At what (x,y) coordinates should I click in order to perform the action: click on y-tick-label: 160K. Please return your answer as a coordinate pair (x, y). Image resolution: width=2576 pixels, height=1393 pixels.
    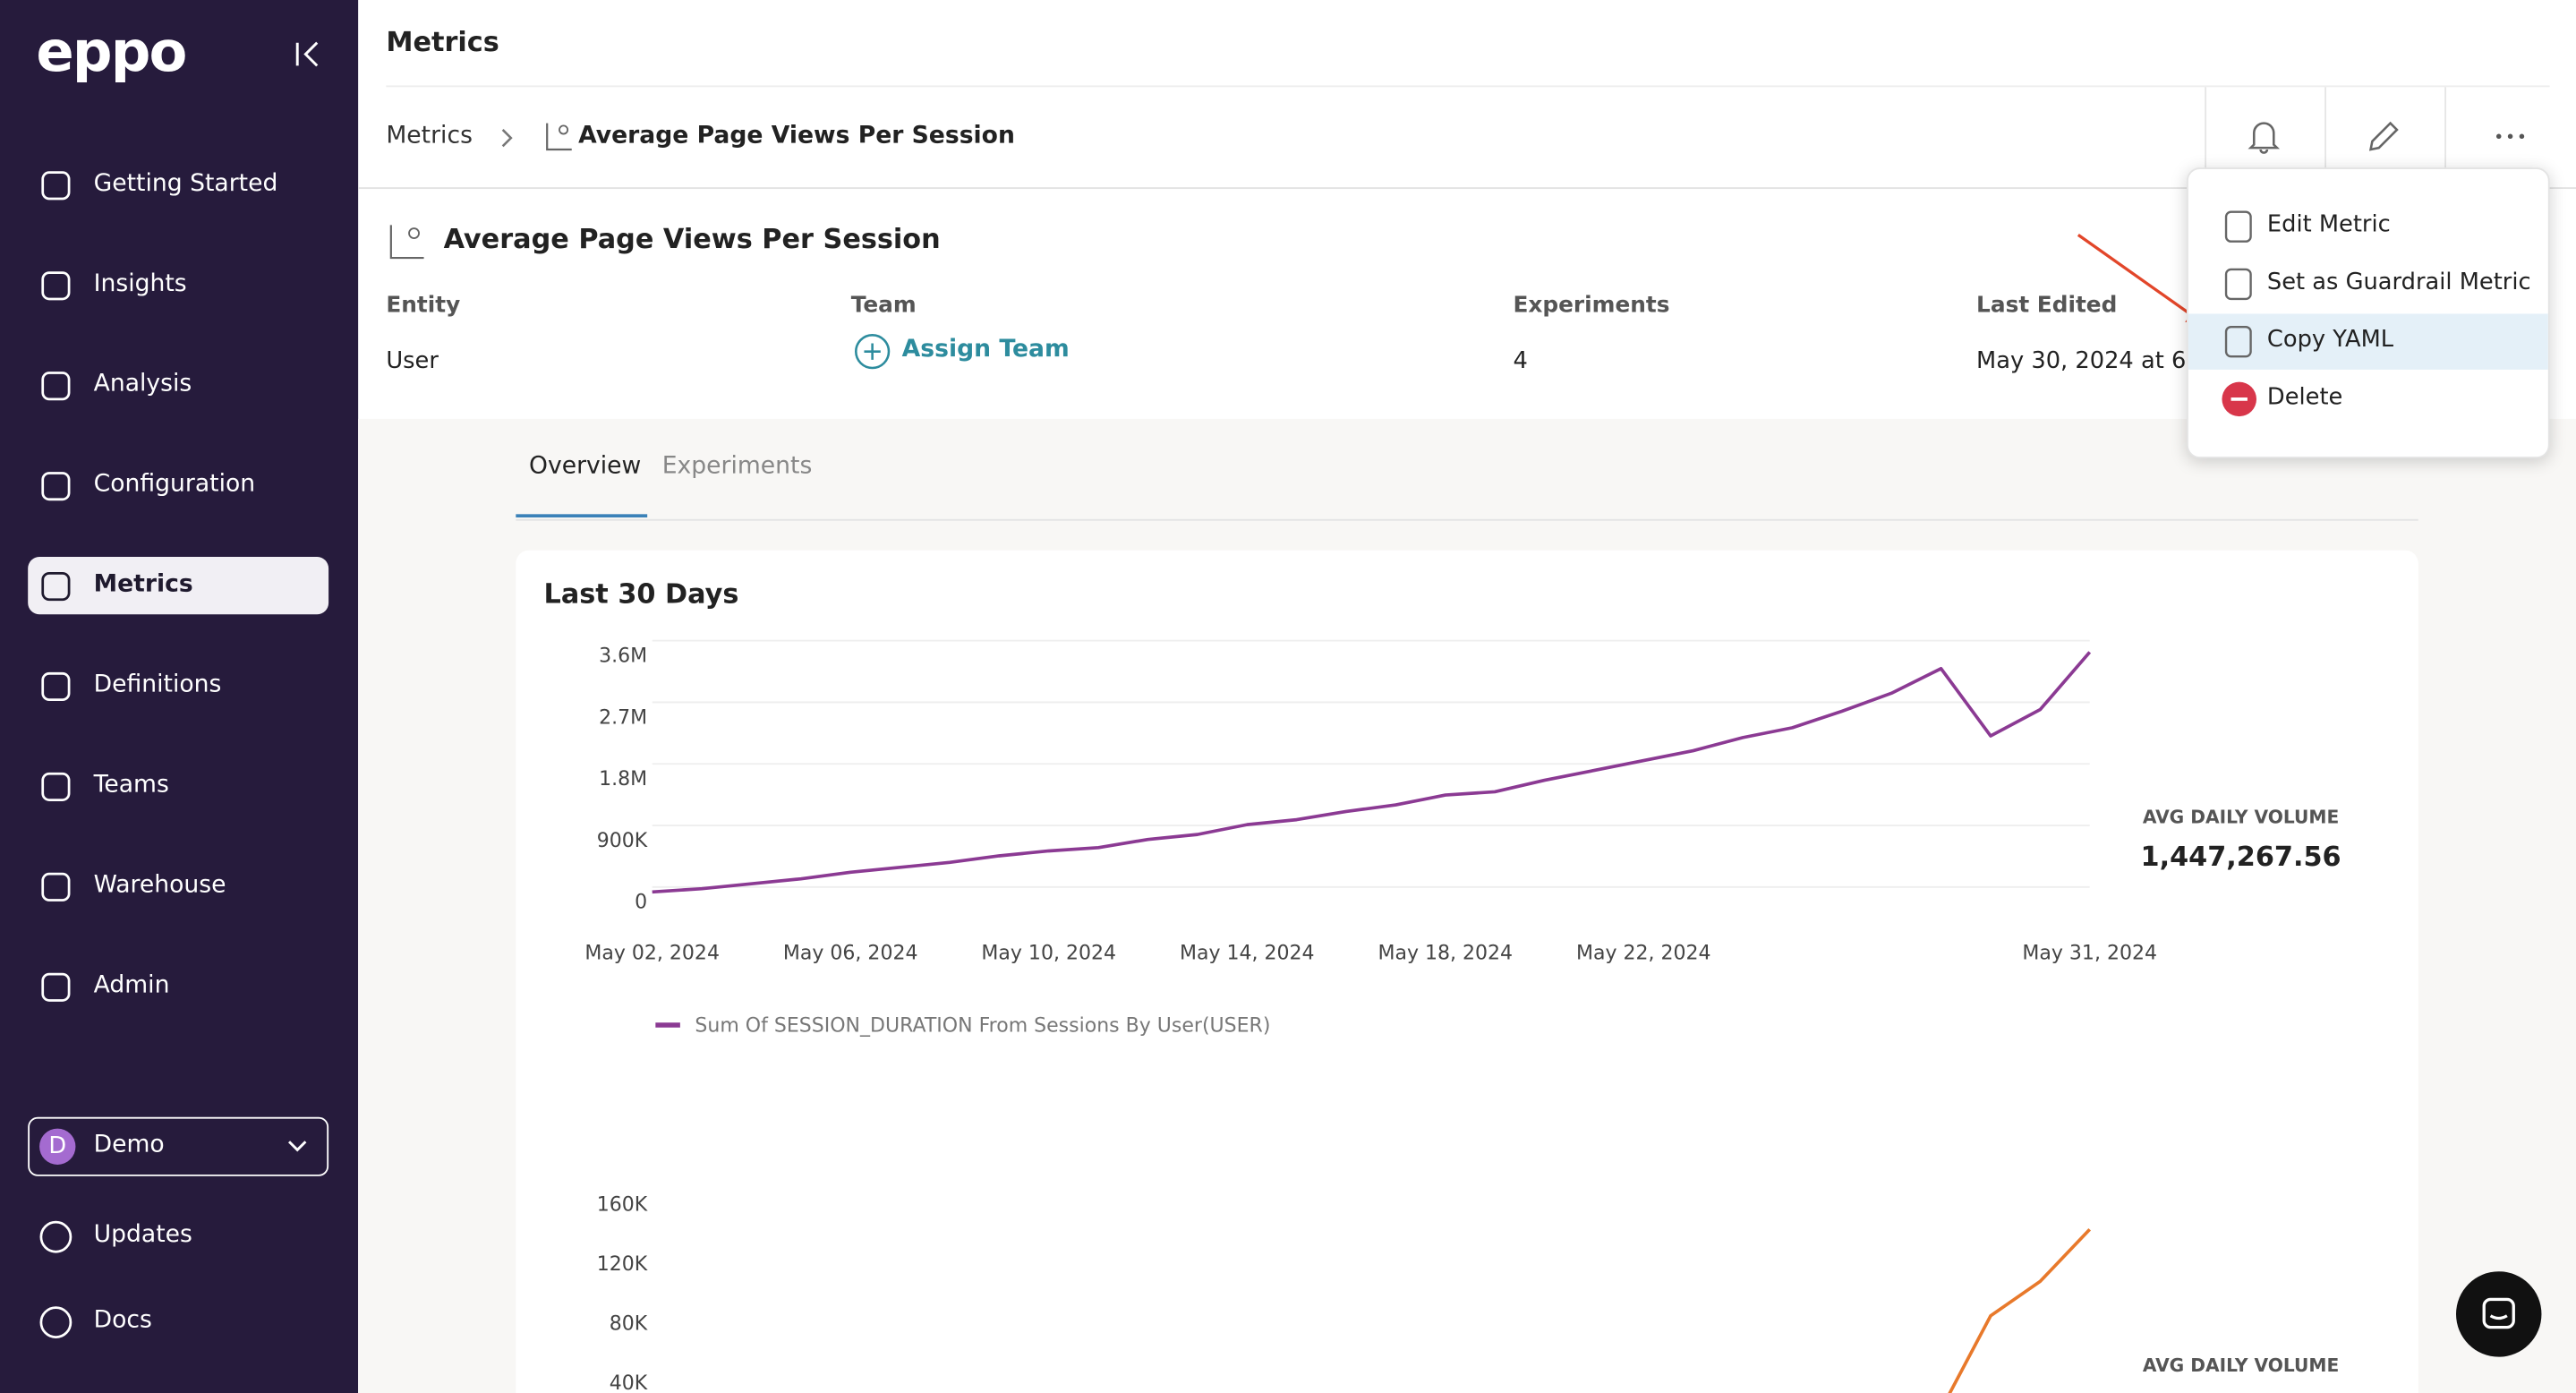
    Looking at the image, I should click on (622, 1205).